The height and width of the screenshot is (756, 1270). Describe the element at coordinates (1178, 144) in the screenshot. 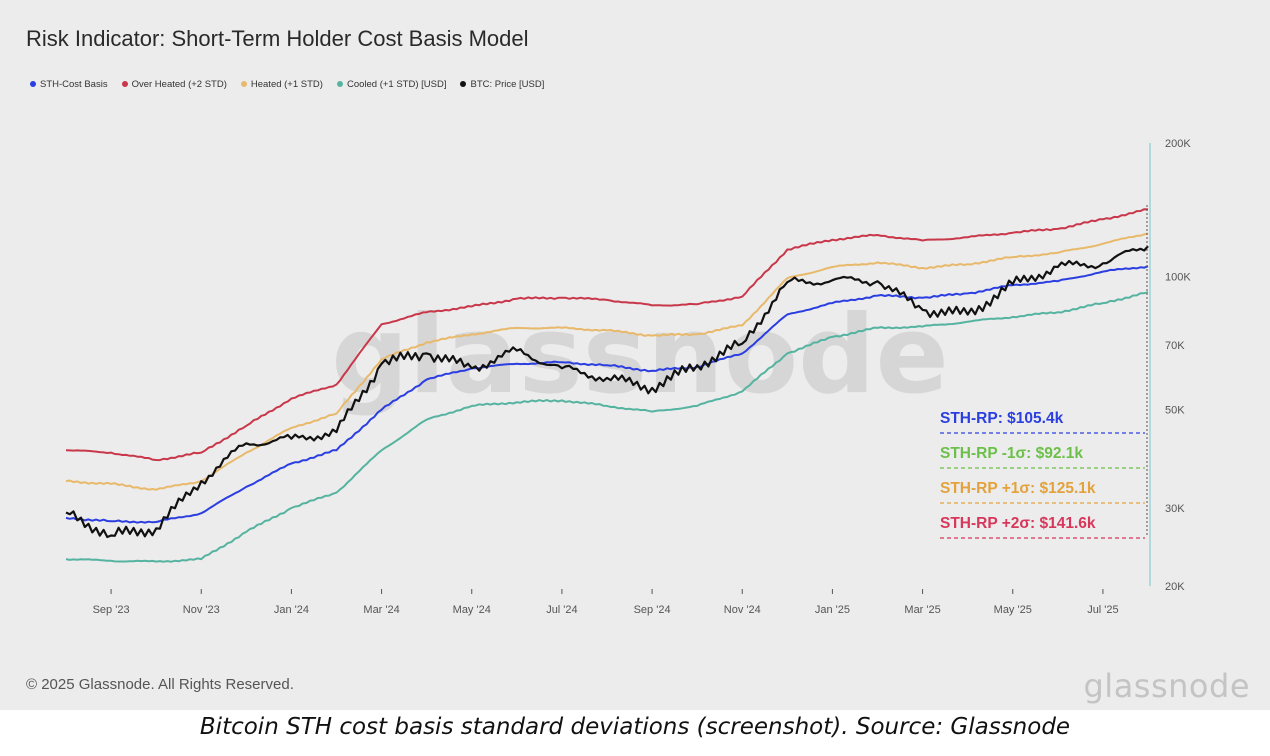

I see `y-tick-label: 200K` at that location.